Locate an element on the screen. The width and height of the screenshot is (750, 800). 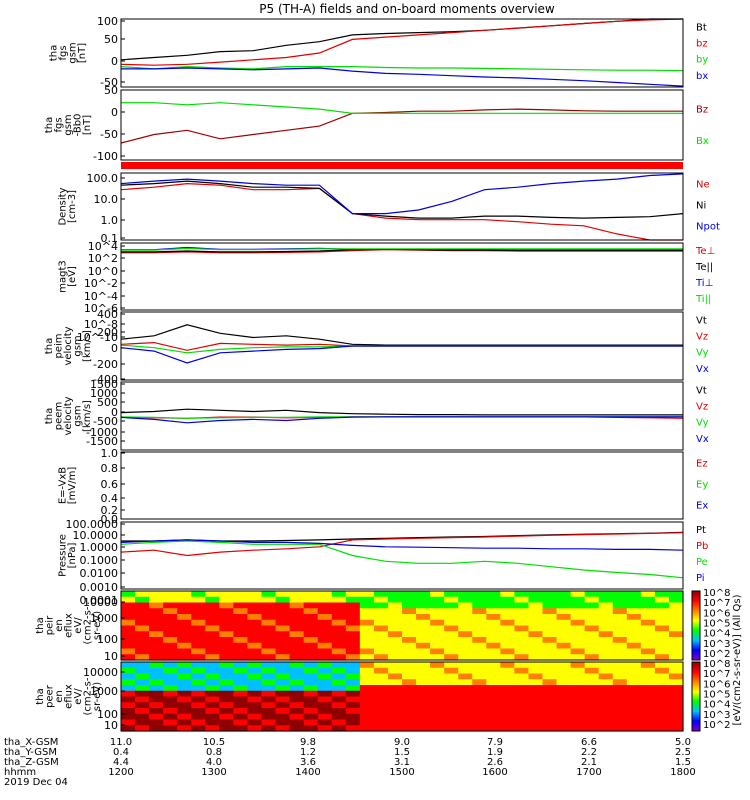
legend-label-Npot: Npot is located at coordinates (708, 227).